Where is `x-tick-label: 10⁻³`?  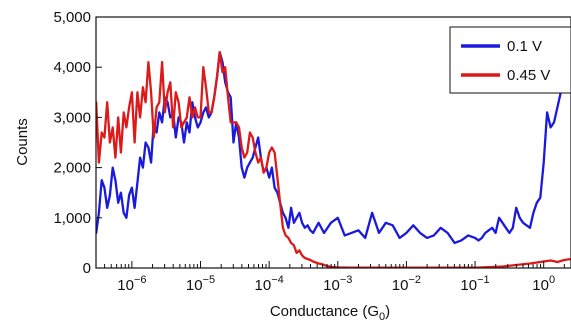
x-tick-label: 10⁻³ is located at coordinates (337, 284).